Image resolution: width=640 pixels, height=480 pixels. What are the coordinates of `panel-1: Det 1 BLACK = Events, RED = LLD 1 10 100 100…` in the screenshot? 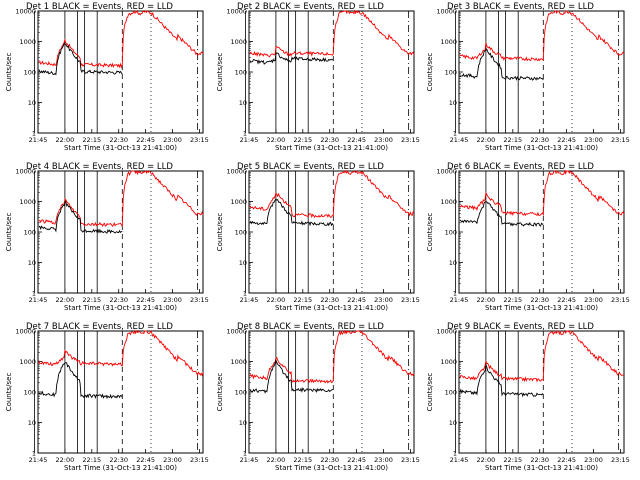 It's located at (107, 77).